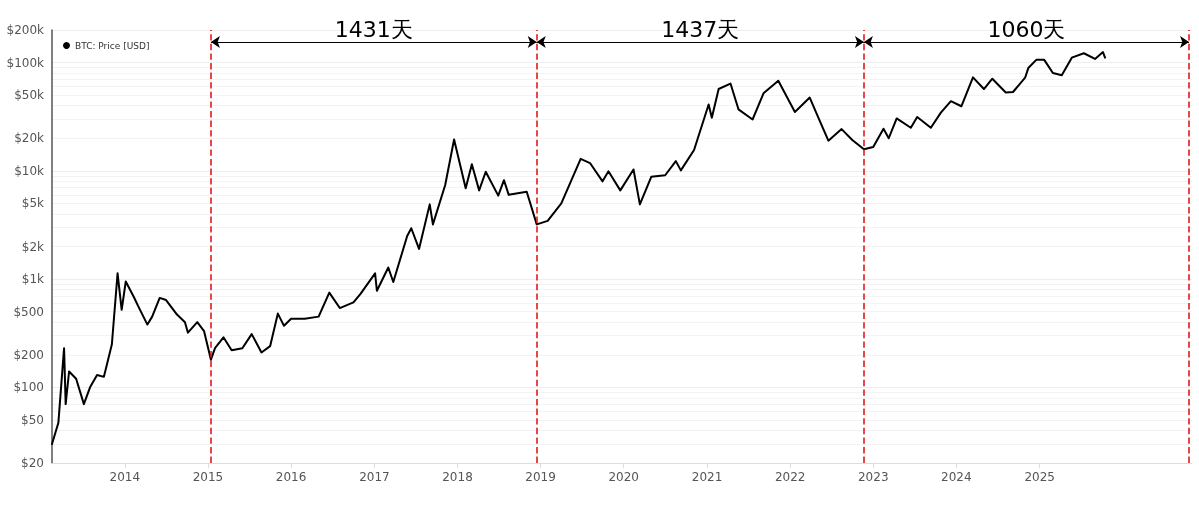  Describe the element at coordinates (374, 477) in the screenshot. I see `x-tick-label: 2017` at that location.